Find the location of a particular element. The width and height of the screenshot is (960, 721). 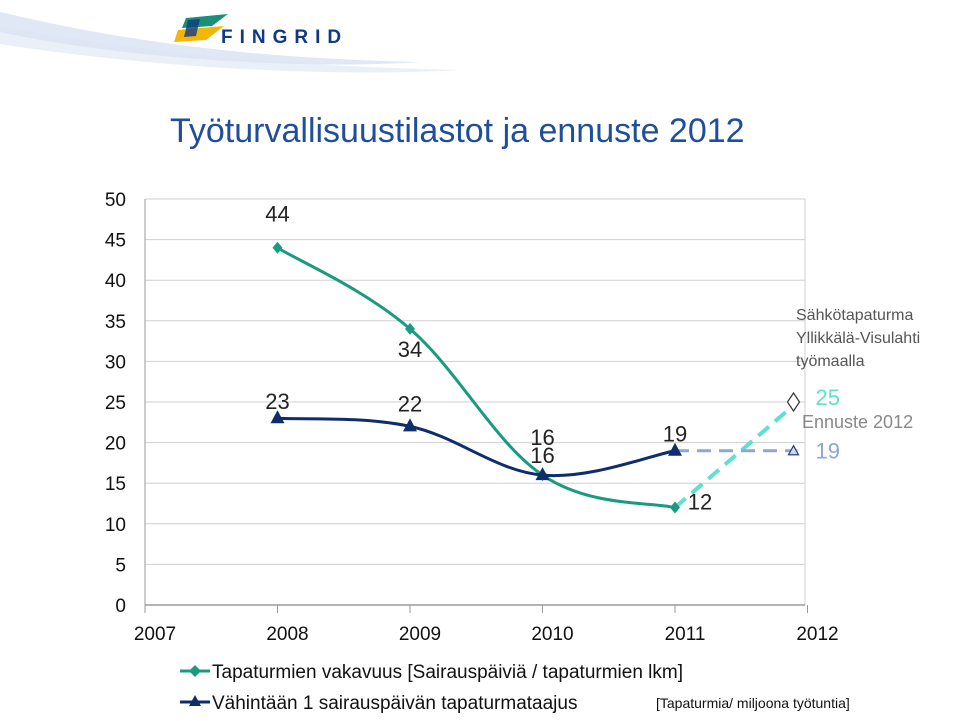

x-tick-label: 2012 is located at coordinates (817, 634).